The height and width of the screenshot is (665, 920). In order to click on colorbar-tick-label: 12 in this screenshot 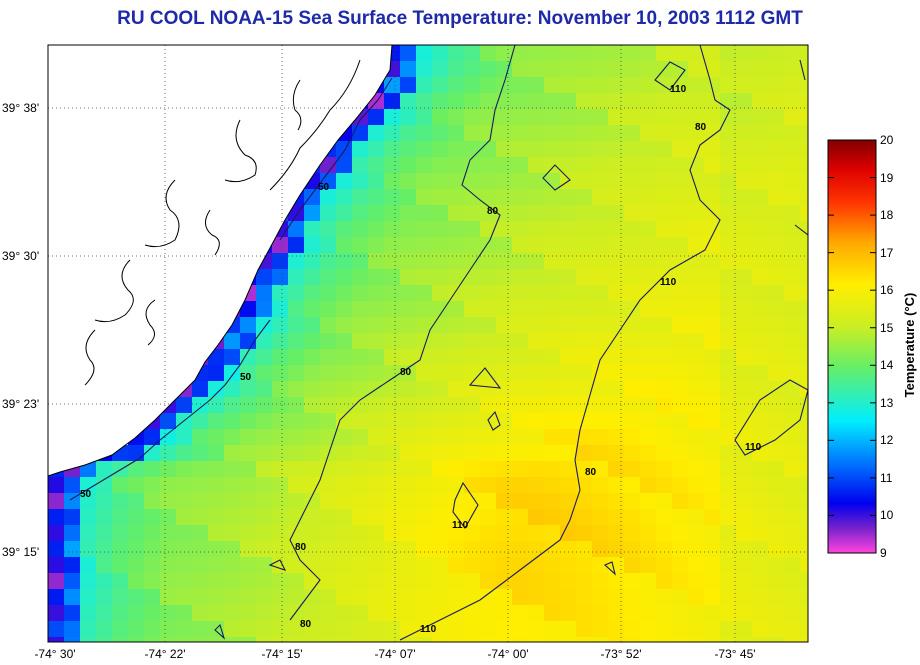, I will do `click(887, 440)`.